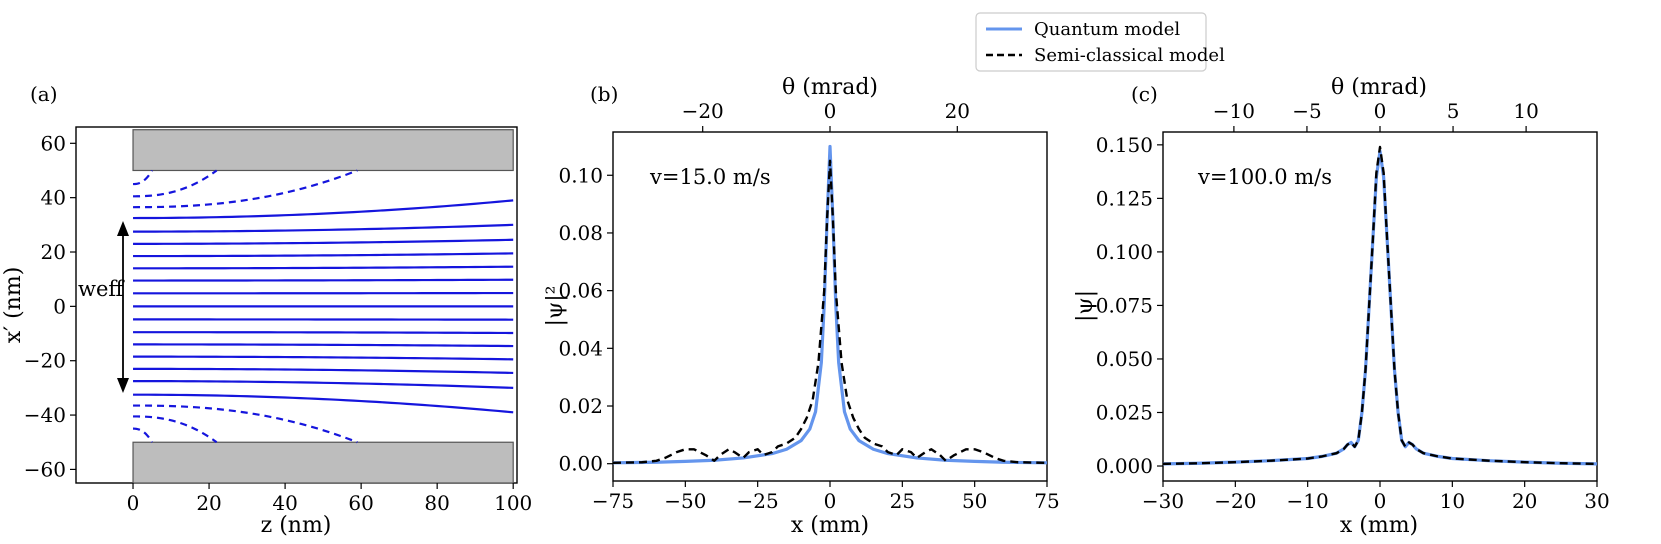 Image resolution: width=1661 pixels, height=544 pixels. What do you see at coordinates (1124, 359) in the screenshot?
I see `y-tick-label: 0.050` at bounding box center [1124, 359].